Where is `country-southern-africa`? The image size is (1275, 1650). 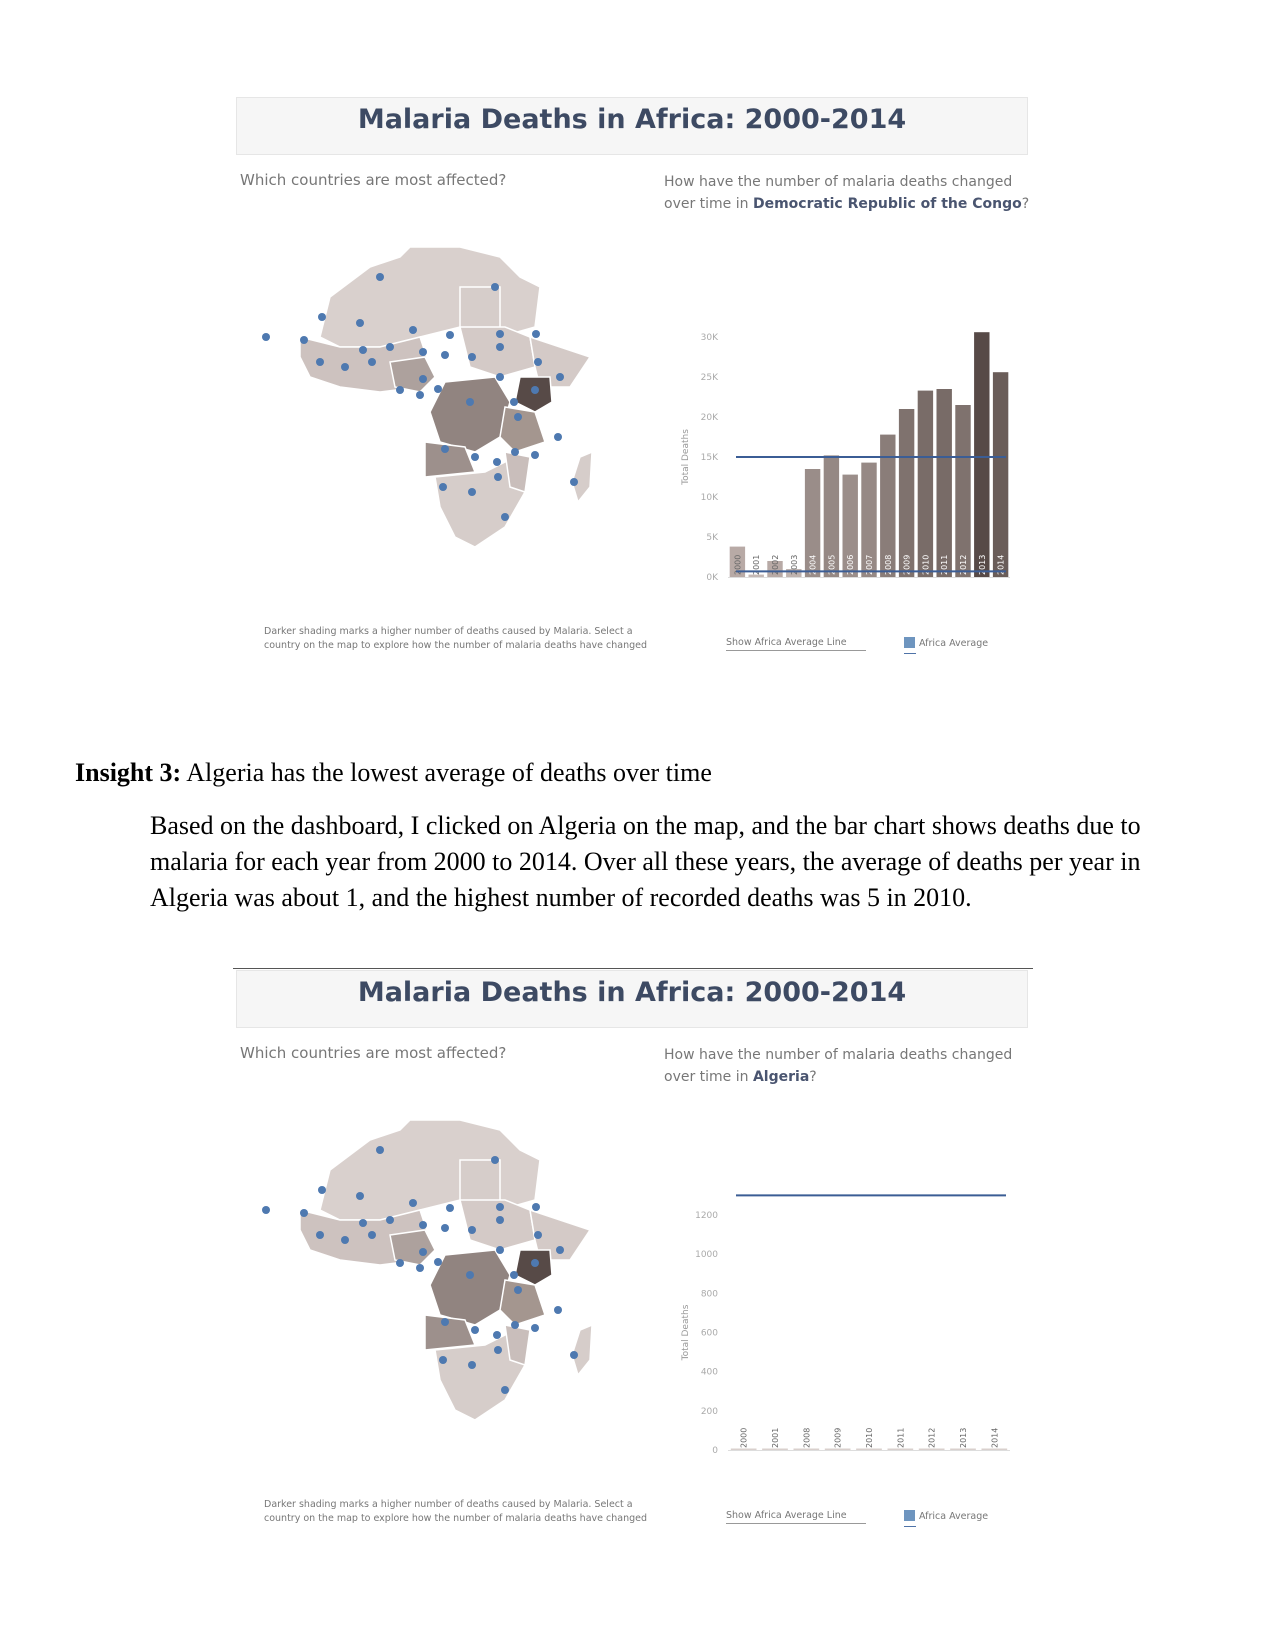 country-southern-africa is located at coordinates (480, 1374).